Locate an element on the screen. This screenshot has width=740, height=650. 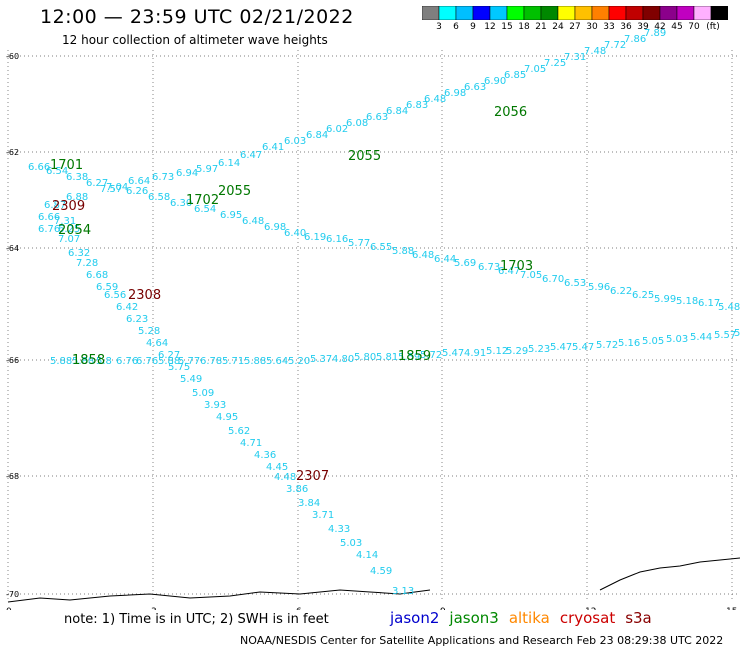
swh-value: 6.66 is located at coordinates (39, 167).